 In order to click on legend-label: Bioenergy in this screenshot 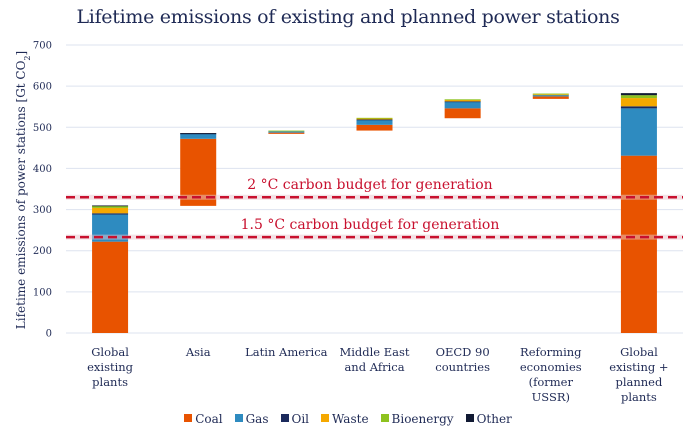, I will do `click(422, 419)`.